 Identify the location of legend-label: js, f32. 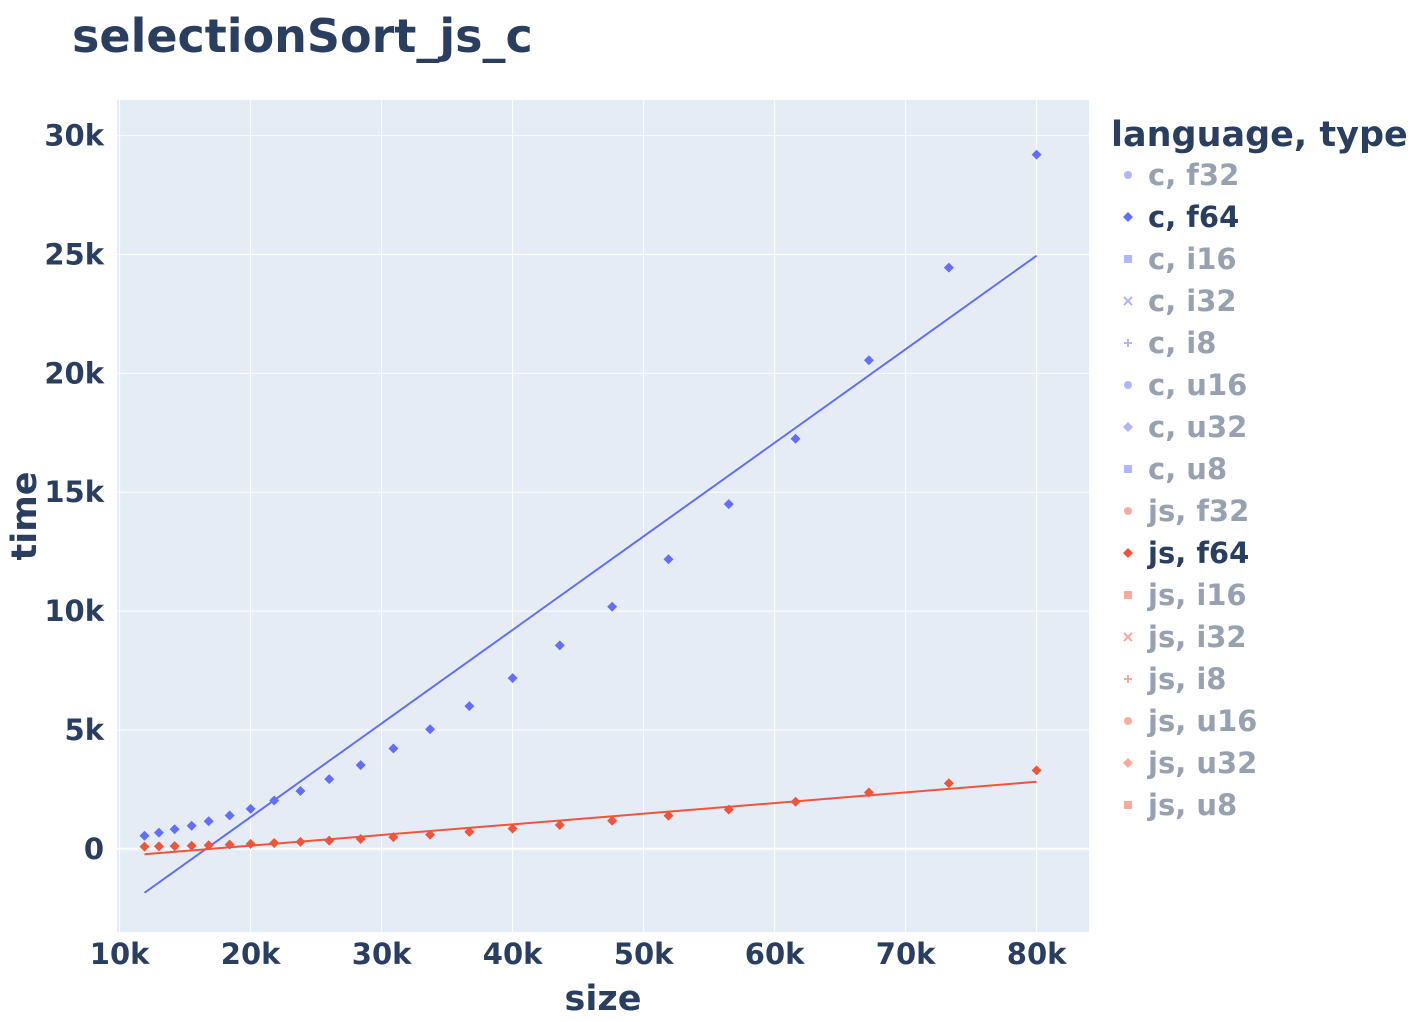
(1198, 511).